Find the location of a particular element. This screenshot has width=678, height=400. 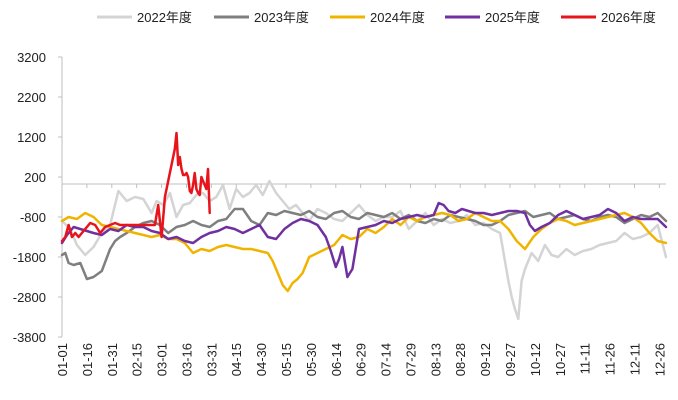

x-tick-label: 03-31 is located at coordinates (211, 359).